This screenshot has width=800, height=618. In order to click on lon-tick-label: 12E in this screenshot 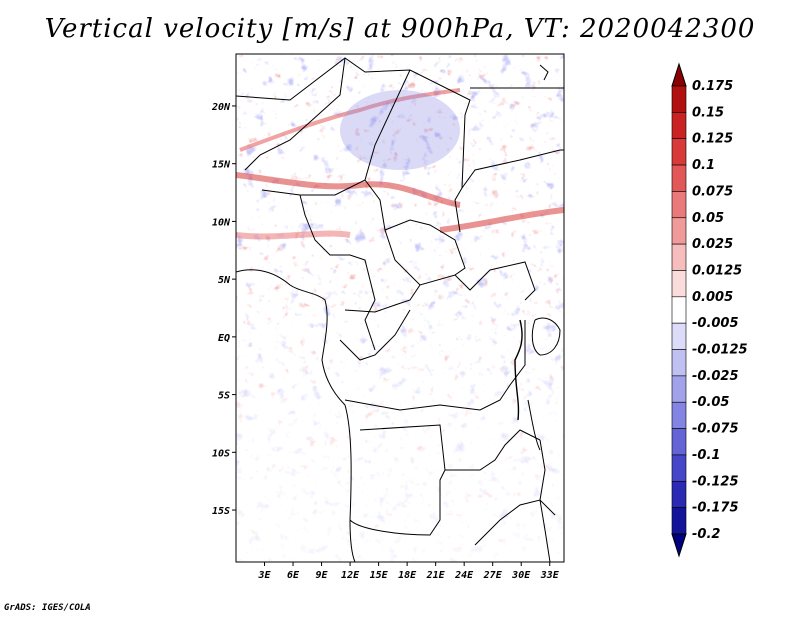, I will do `click(350, 575)`.